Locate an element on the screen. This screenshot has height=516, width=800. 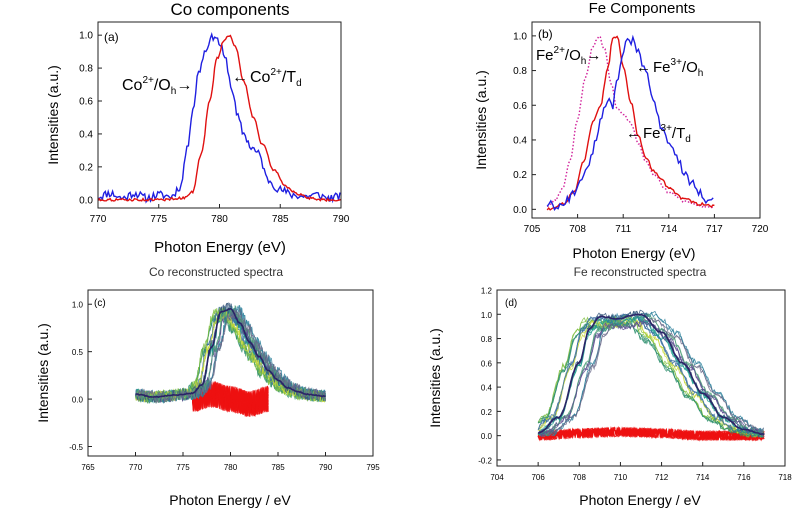
x-tick-label: 775 is located at coordinates (183, 467).